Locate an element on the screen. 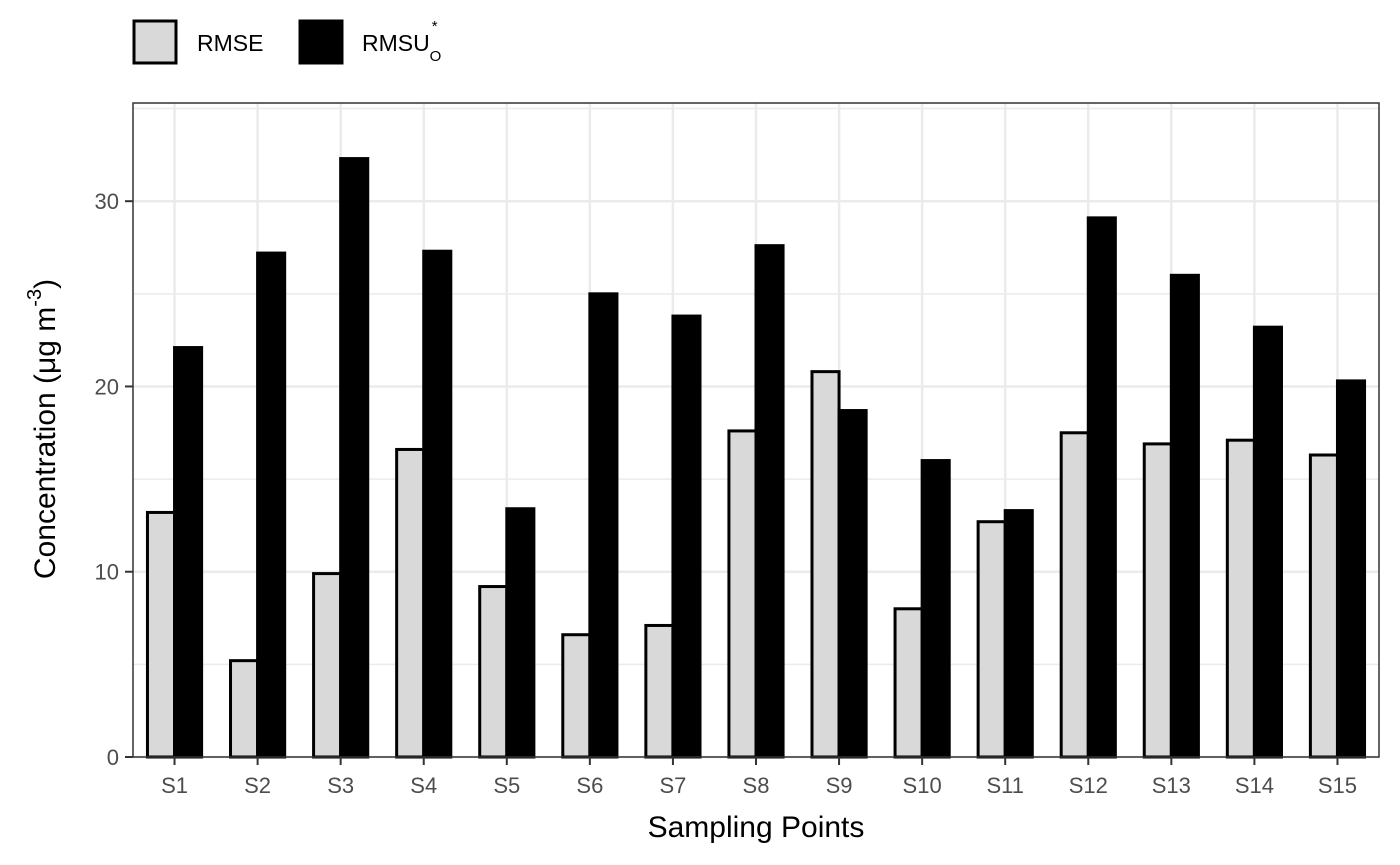 Image resolution: width=1400 pixels, height=865 pixels. x-tick-label: S8 is located at coordinates (756, 785).